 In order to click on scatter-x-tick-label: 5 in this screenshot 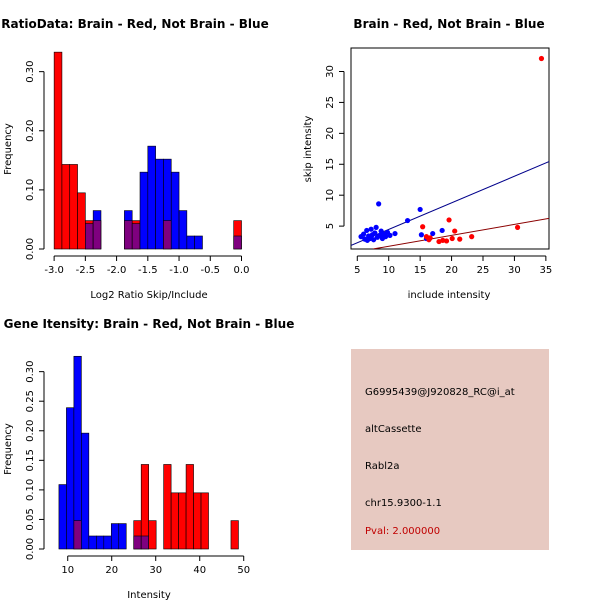, I will do `click(357, 270)`.